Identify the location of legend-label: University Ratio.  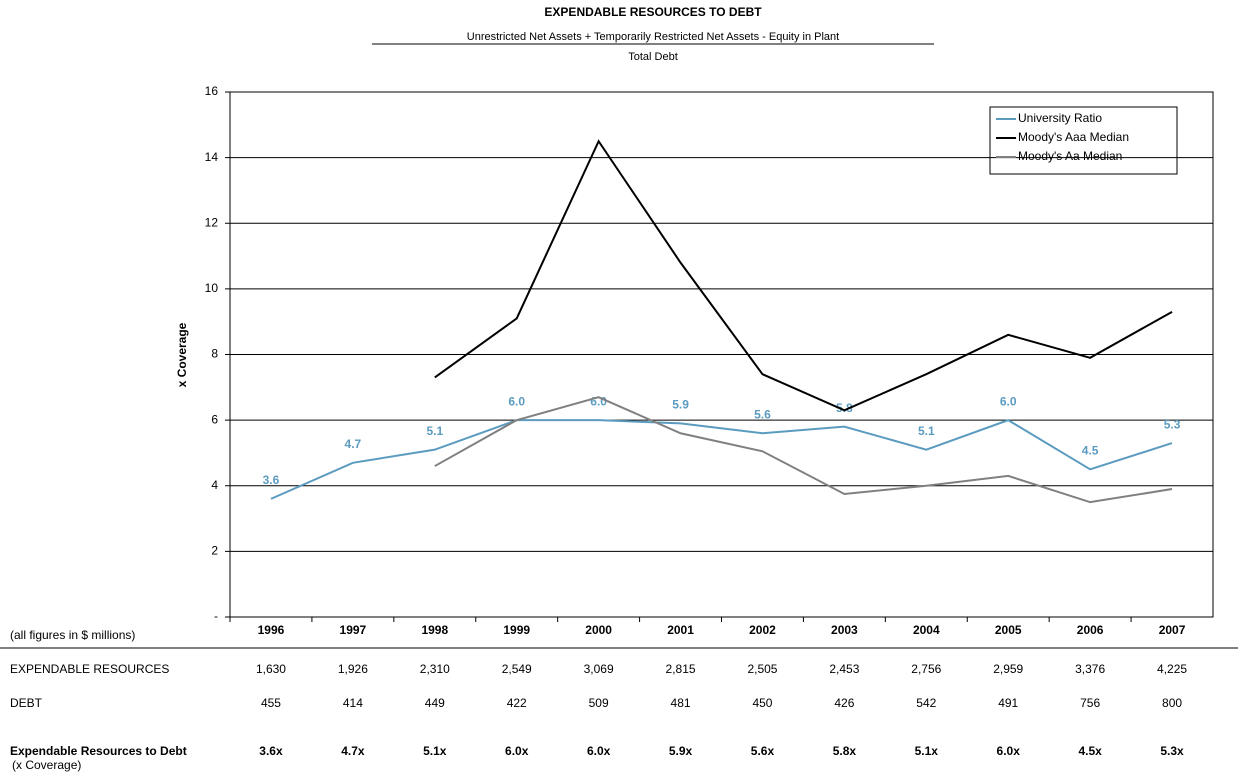
(1060, 118).